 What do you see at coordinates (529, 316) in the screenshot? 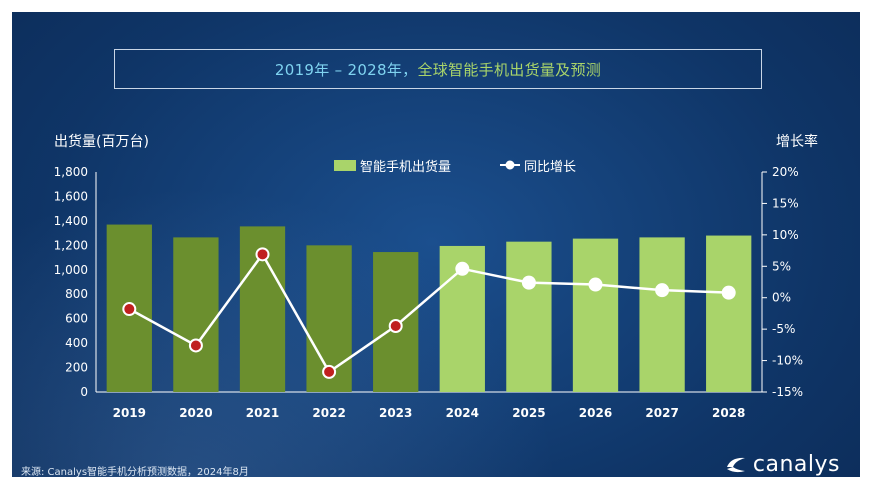
I see `bar-2025` at bounding box center [529, 316].